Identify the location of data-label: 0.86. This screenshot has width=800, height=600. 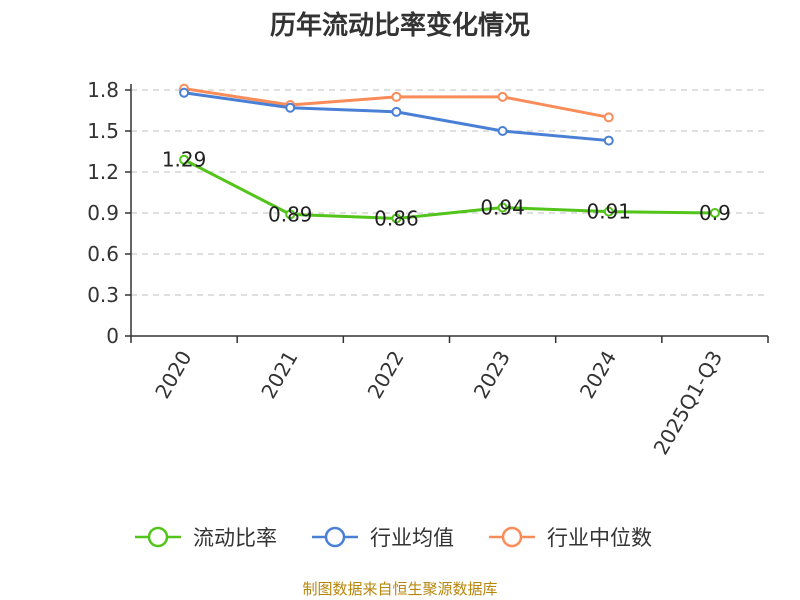
(396, 218).